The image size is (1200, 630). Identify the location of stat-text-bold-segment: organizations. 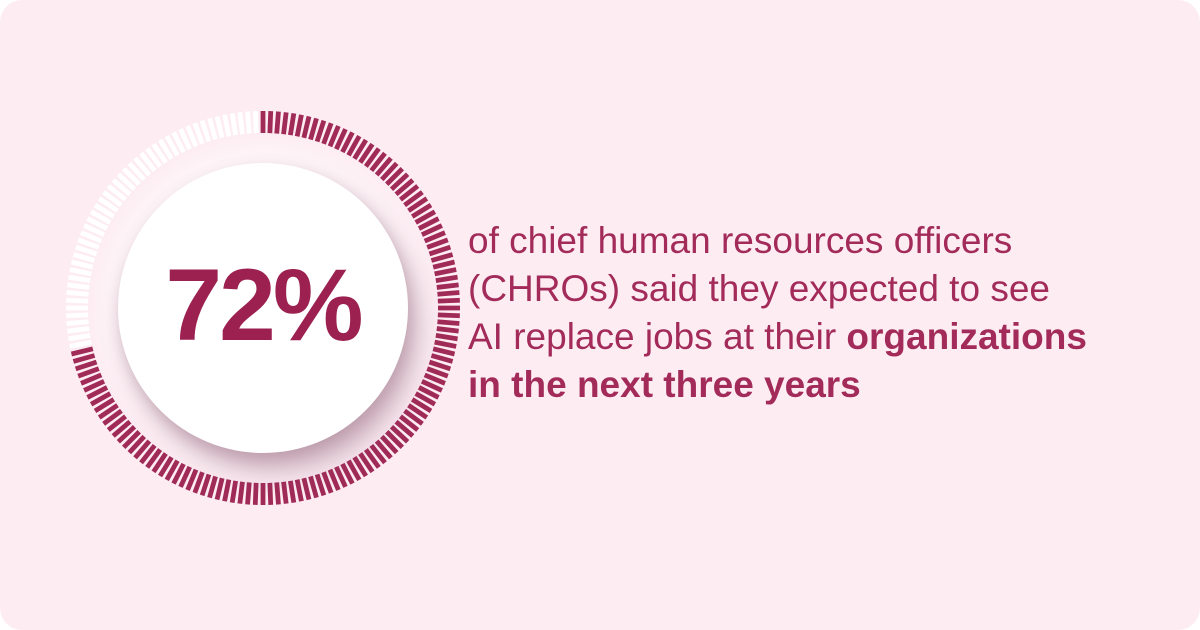
(966, 336).